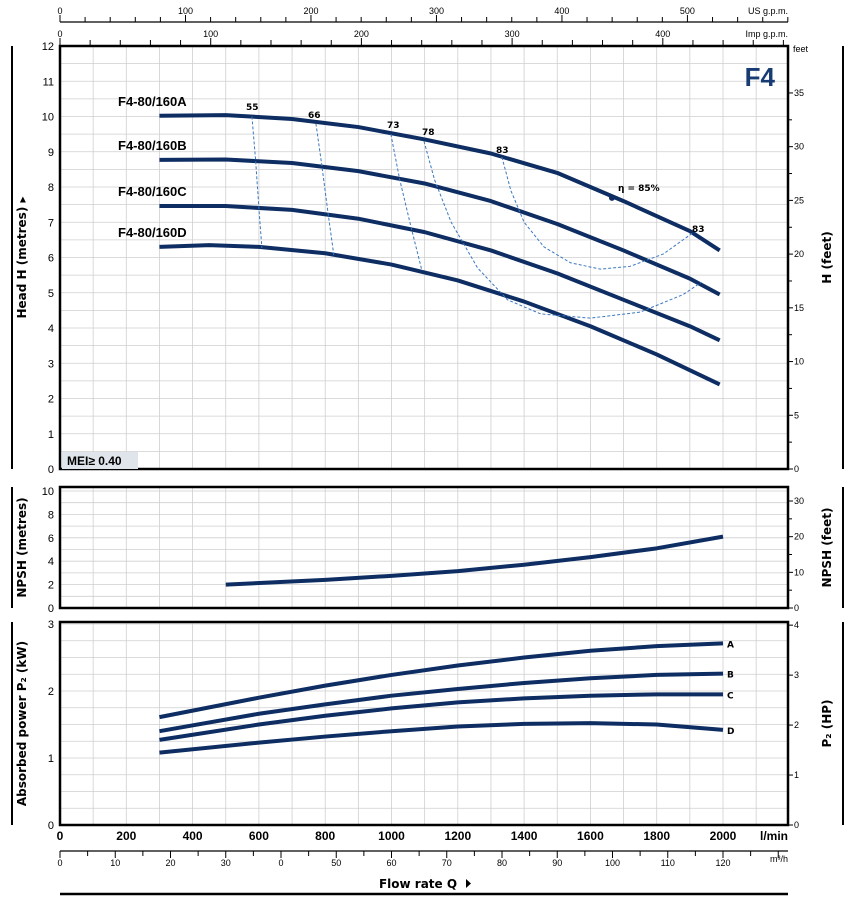 This screenshot has height=899, width=850. I want to click on y-right-tick-label: 25, so click(799, 200).